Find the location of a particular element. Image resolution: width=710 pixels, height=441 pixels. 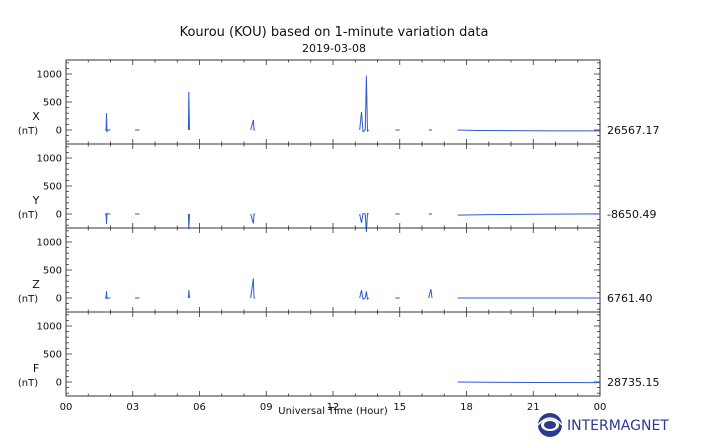

x-tick-label: 21 is located at coordinates (533, 407).